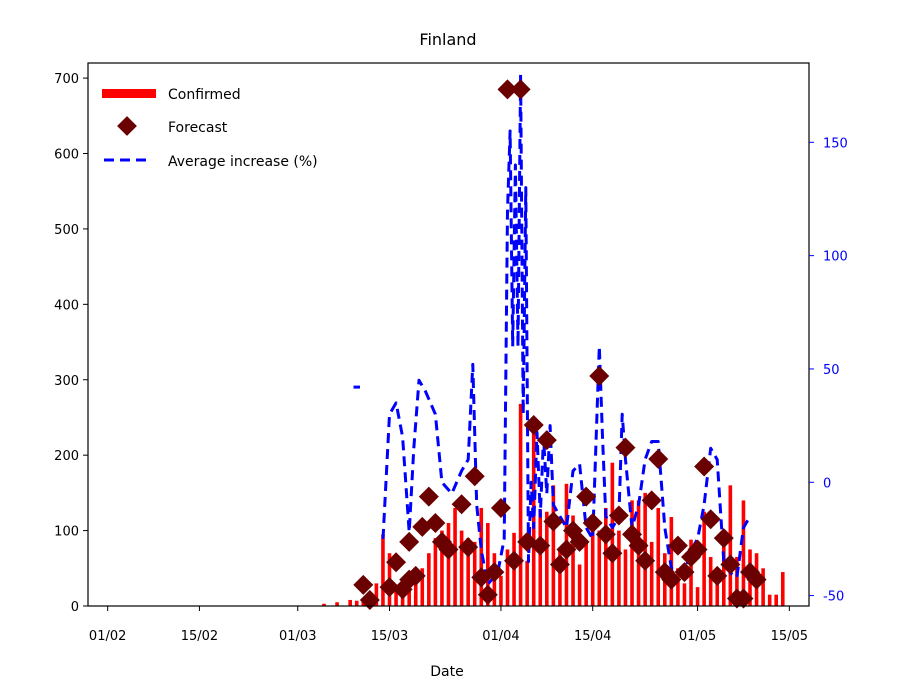  Describe the element at coordinates (835, 143) in the screenshot. I see `y2-tick-label: 150` at that location.